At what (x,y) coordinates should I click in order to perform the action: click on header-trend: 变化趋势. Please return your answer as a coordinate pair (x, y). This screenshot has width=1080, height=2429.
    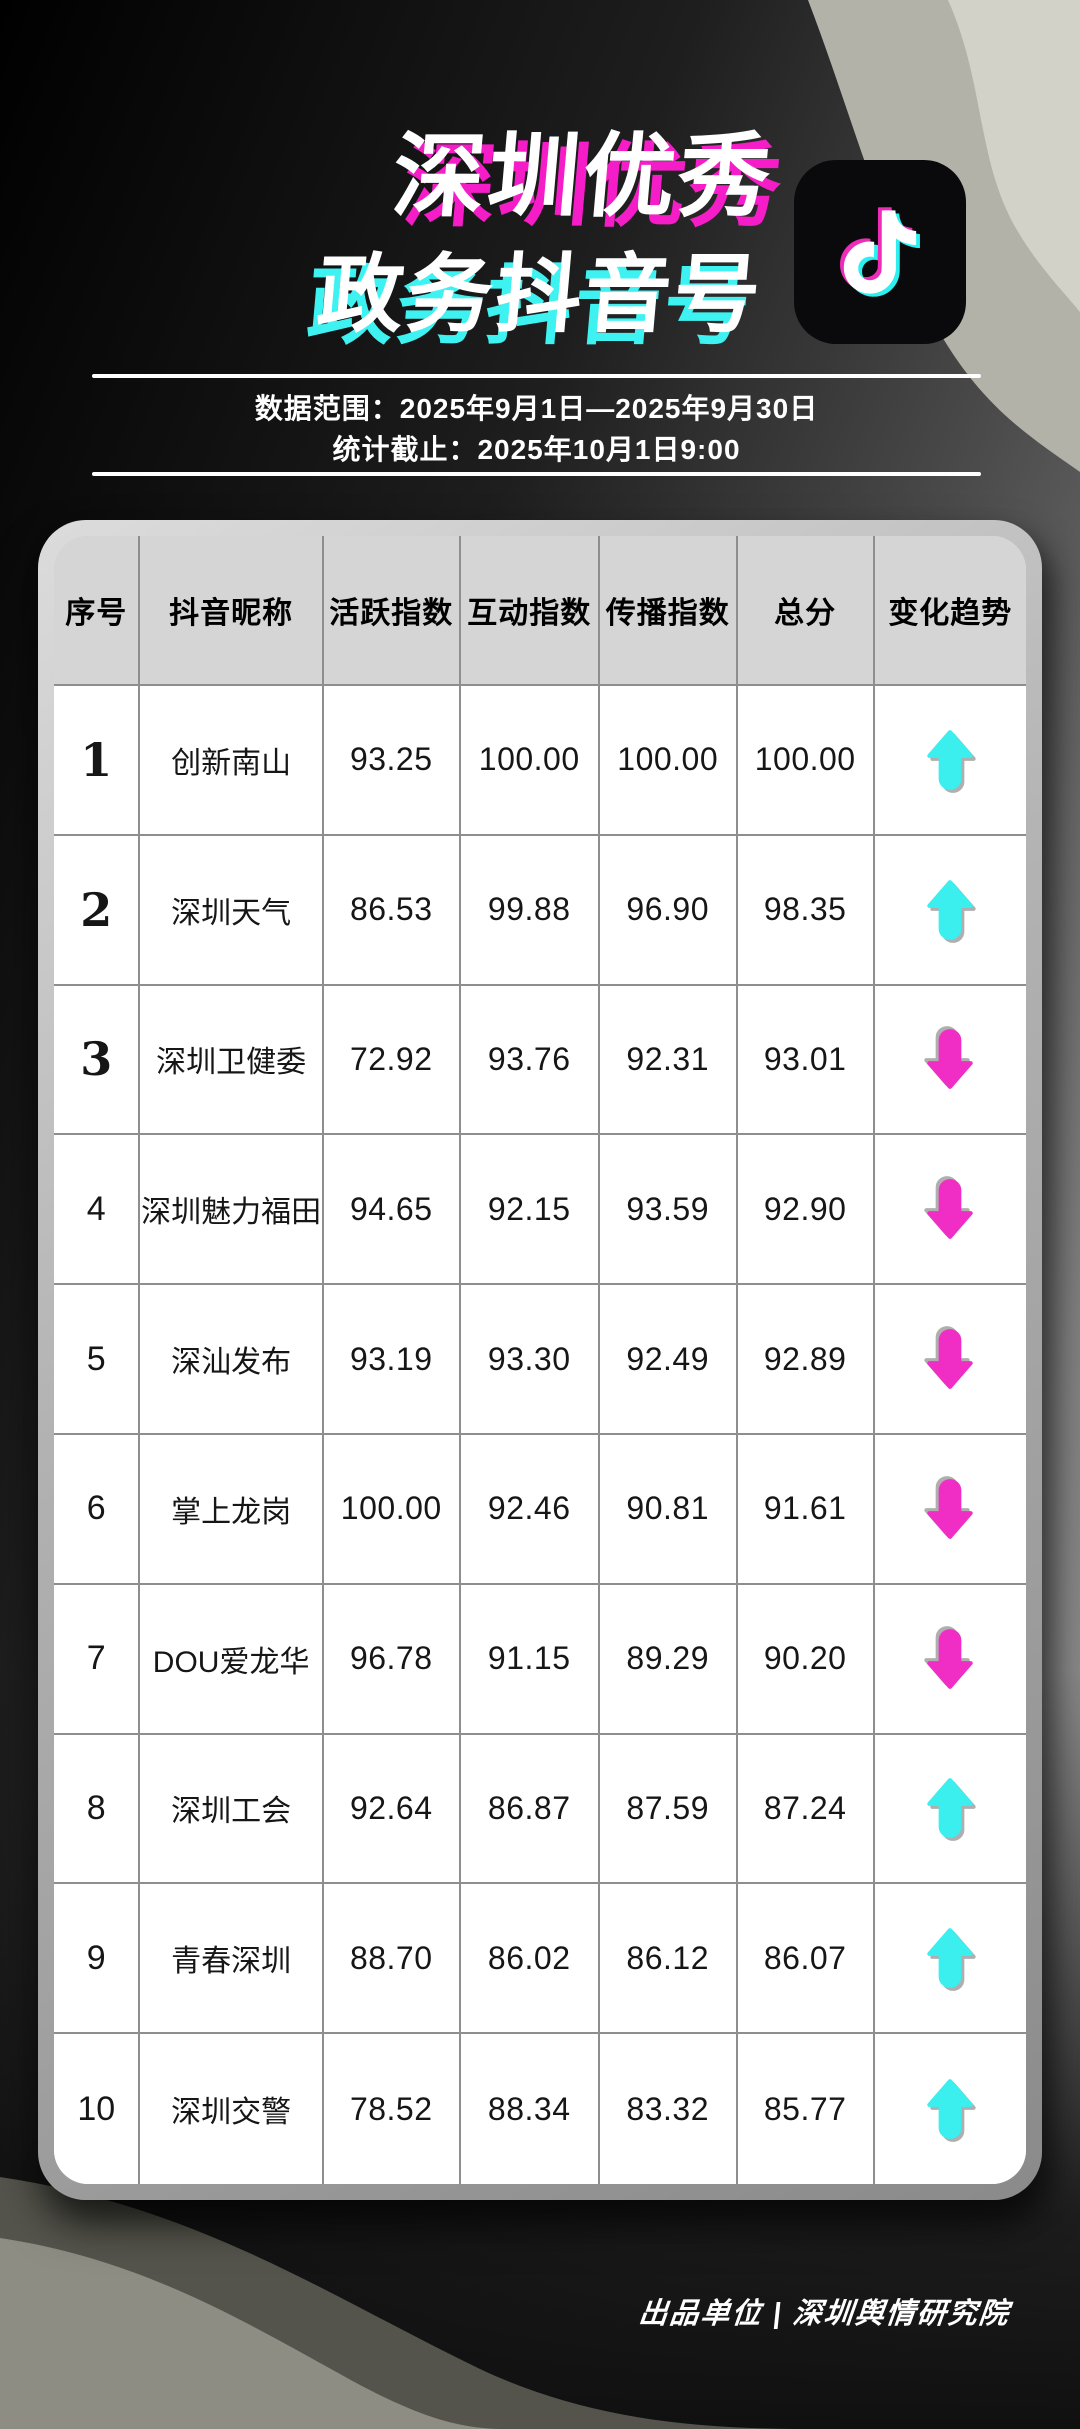
    Looking at the image, I should click on (950, 611).